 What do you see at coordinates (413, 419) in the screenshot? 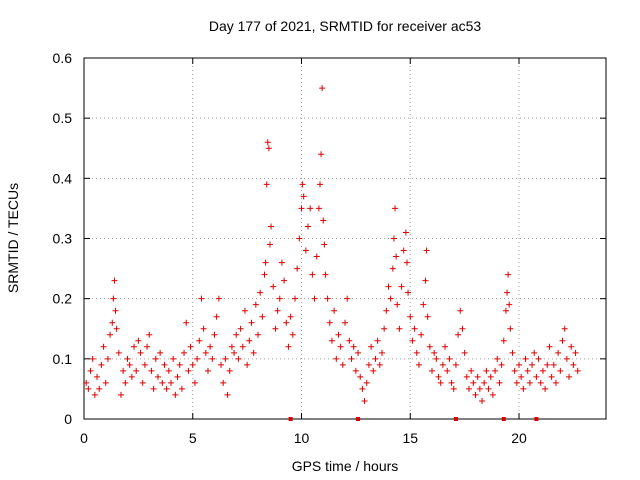
I see `x-markers` at bounding box center [413, 419].